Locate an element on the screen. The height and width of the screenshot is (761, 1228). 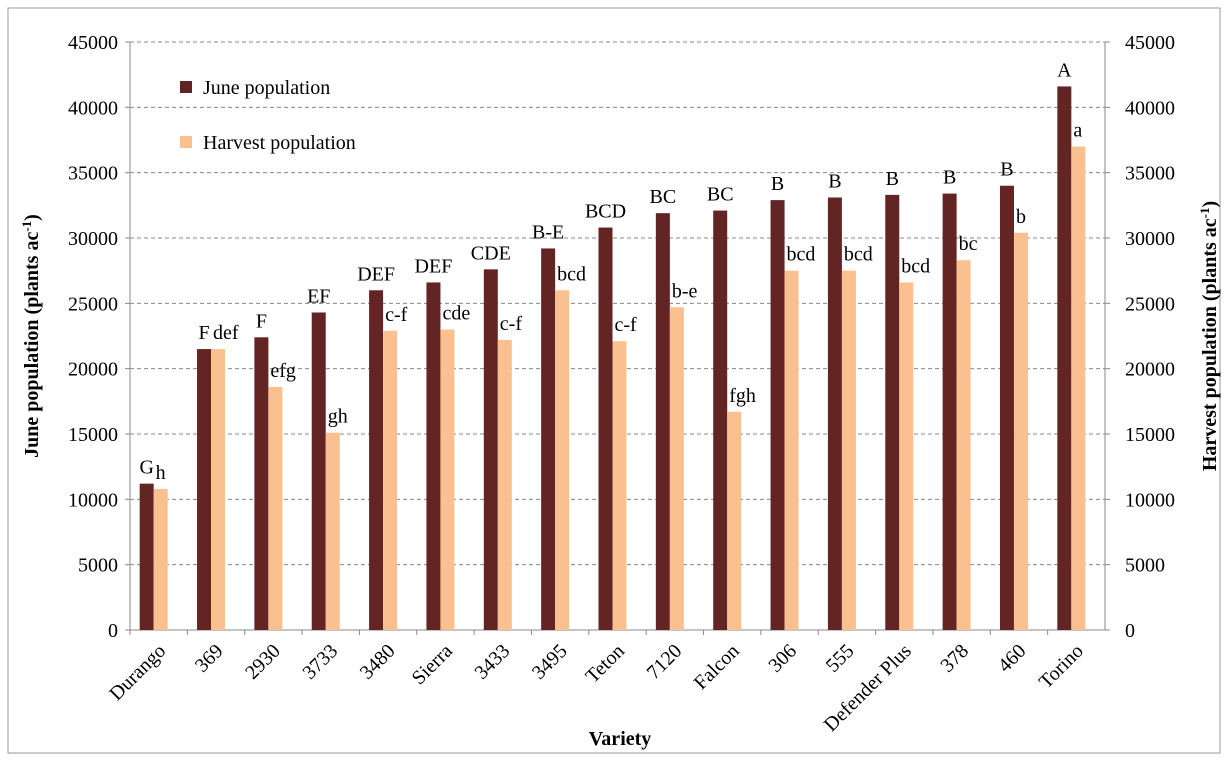
x-tick-label: 7120 is located at coordinates (665, 662).